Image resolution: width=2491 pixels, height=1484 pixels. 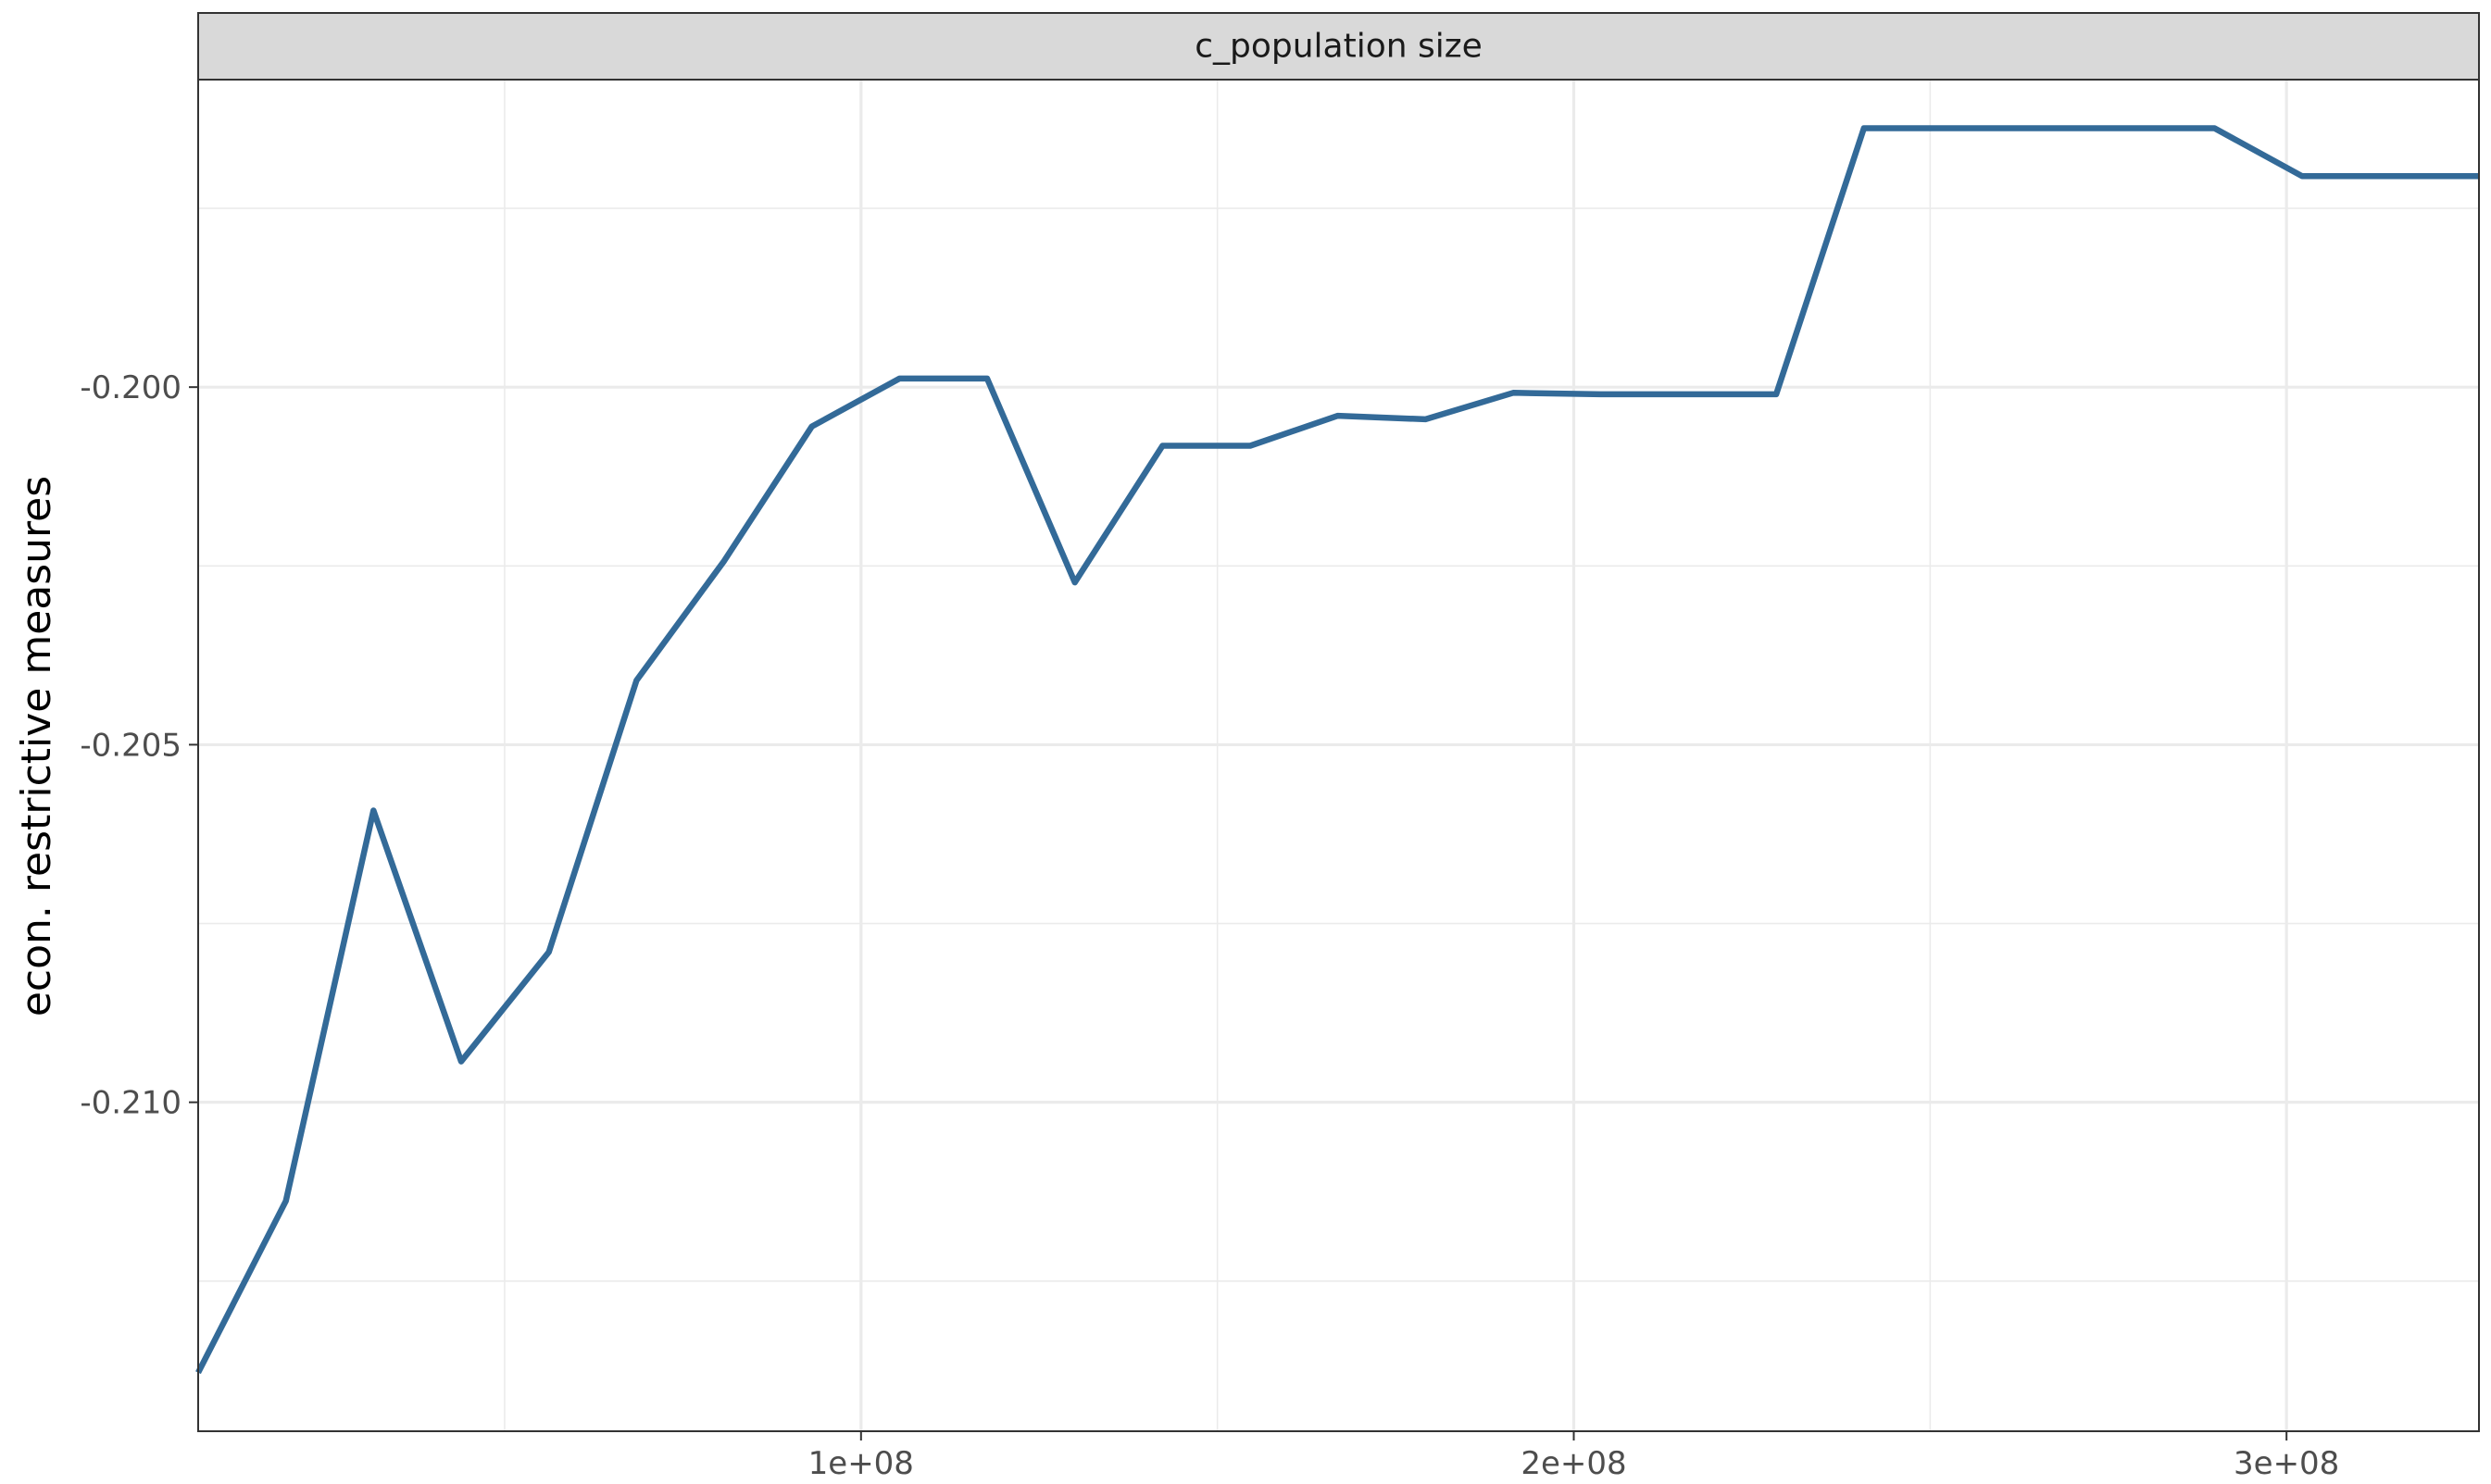 I want to click on y-axis: -0.200 -0.205 -0.210, so click(x=139, y=746).